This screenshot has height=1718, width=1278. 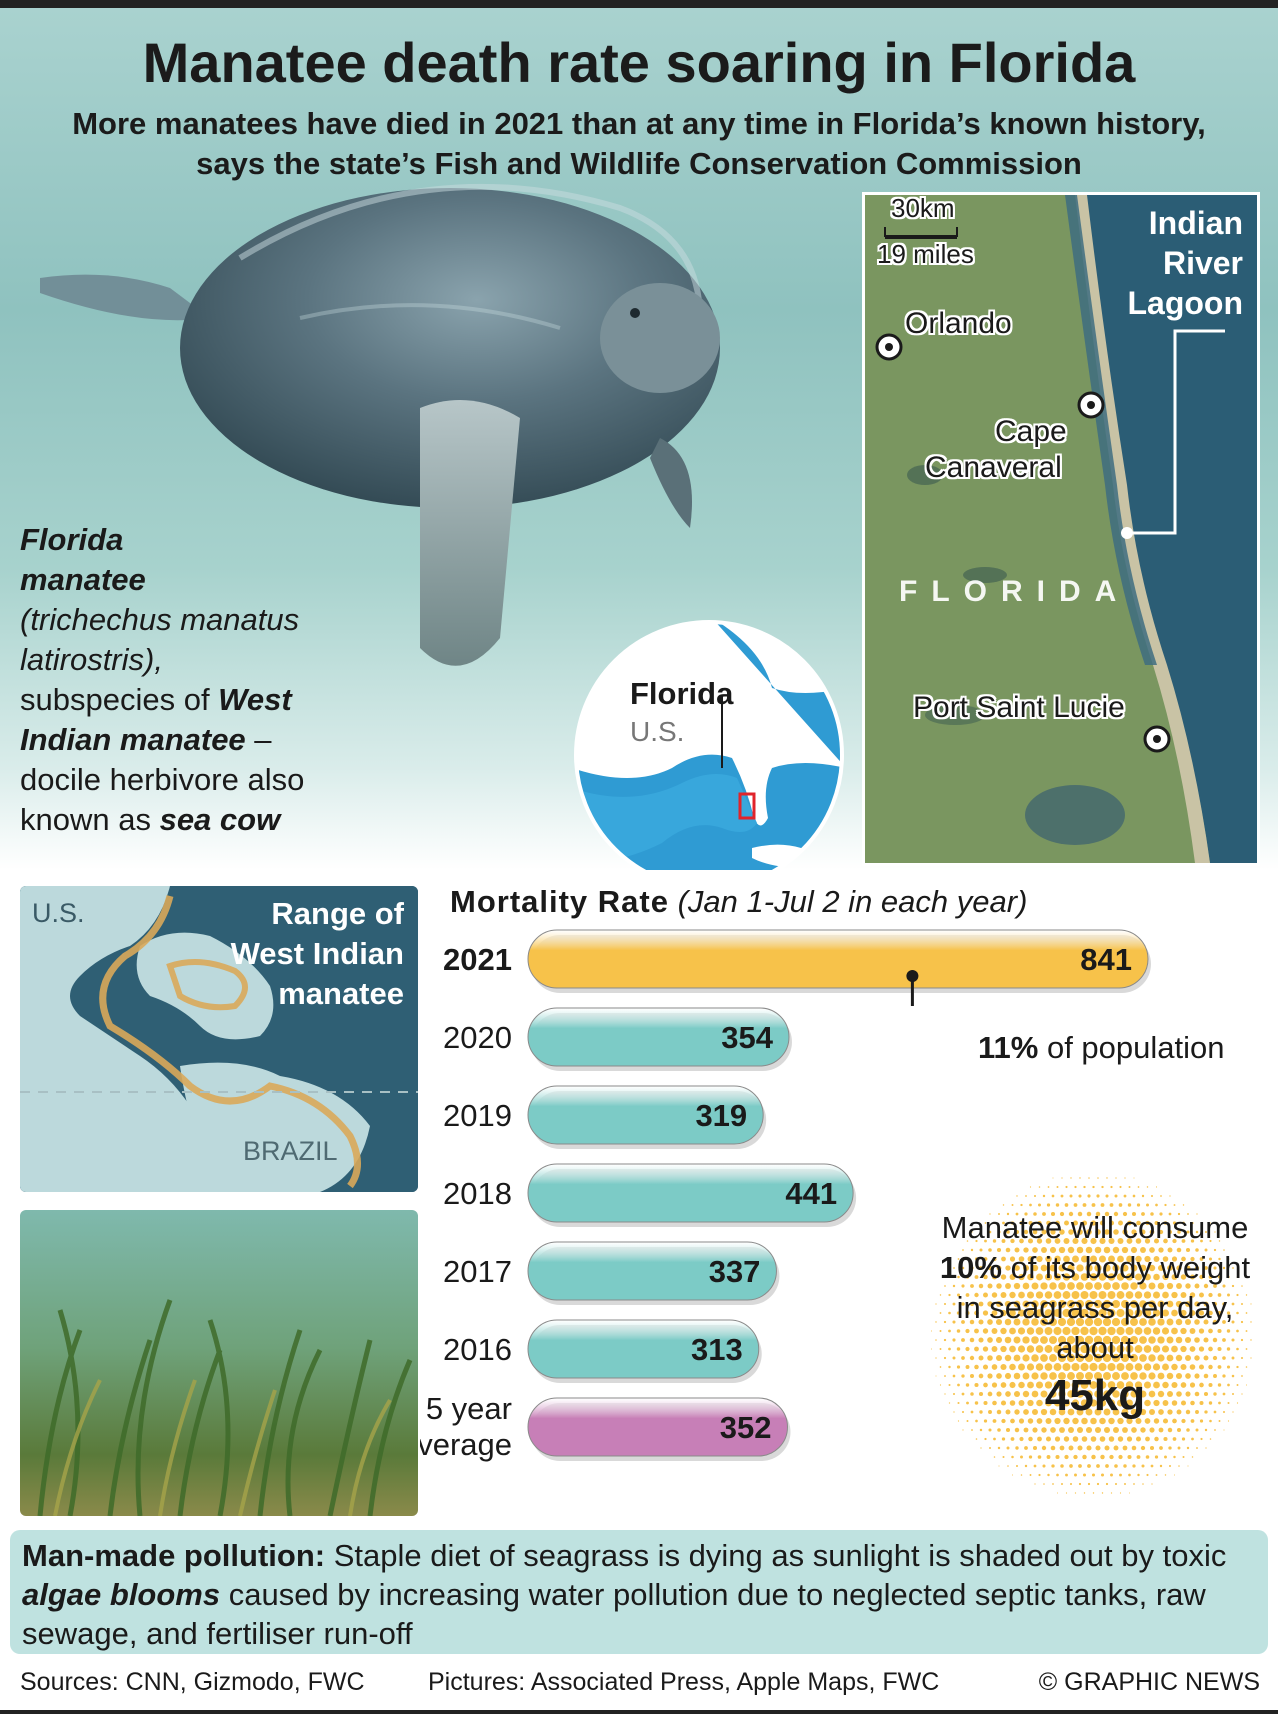 I want to click on caption-name-1: Florida, so click(x=72, y=539).